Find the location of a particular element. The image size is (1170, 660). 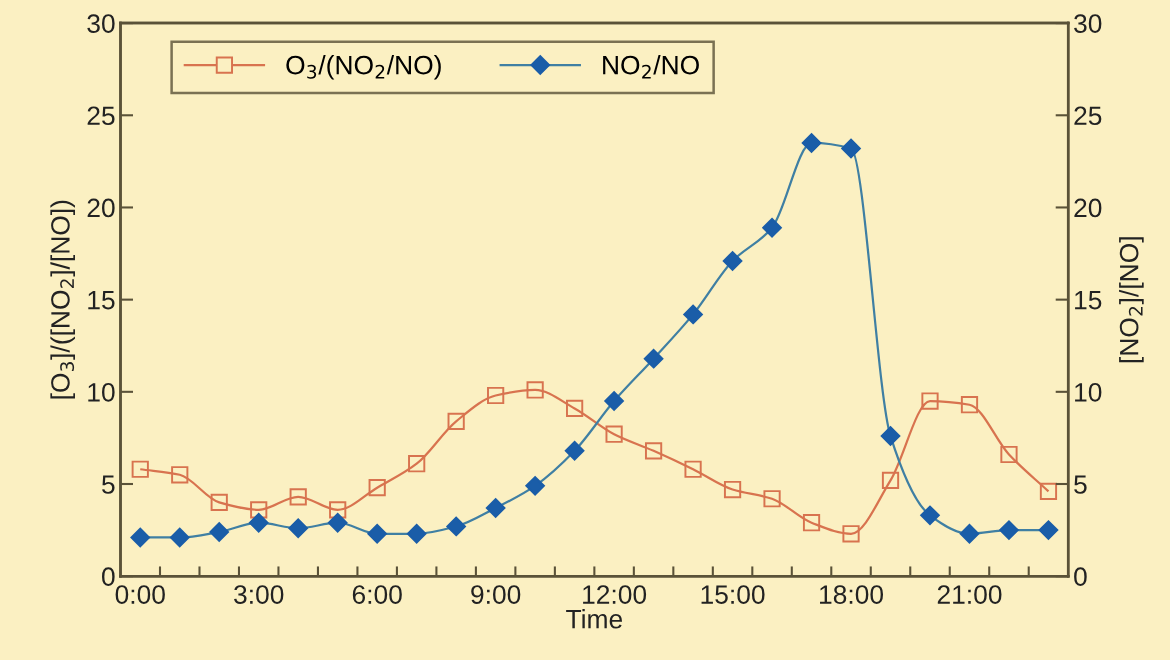

y2-tick-label: 15 is located at coordinates (1088, 300).